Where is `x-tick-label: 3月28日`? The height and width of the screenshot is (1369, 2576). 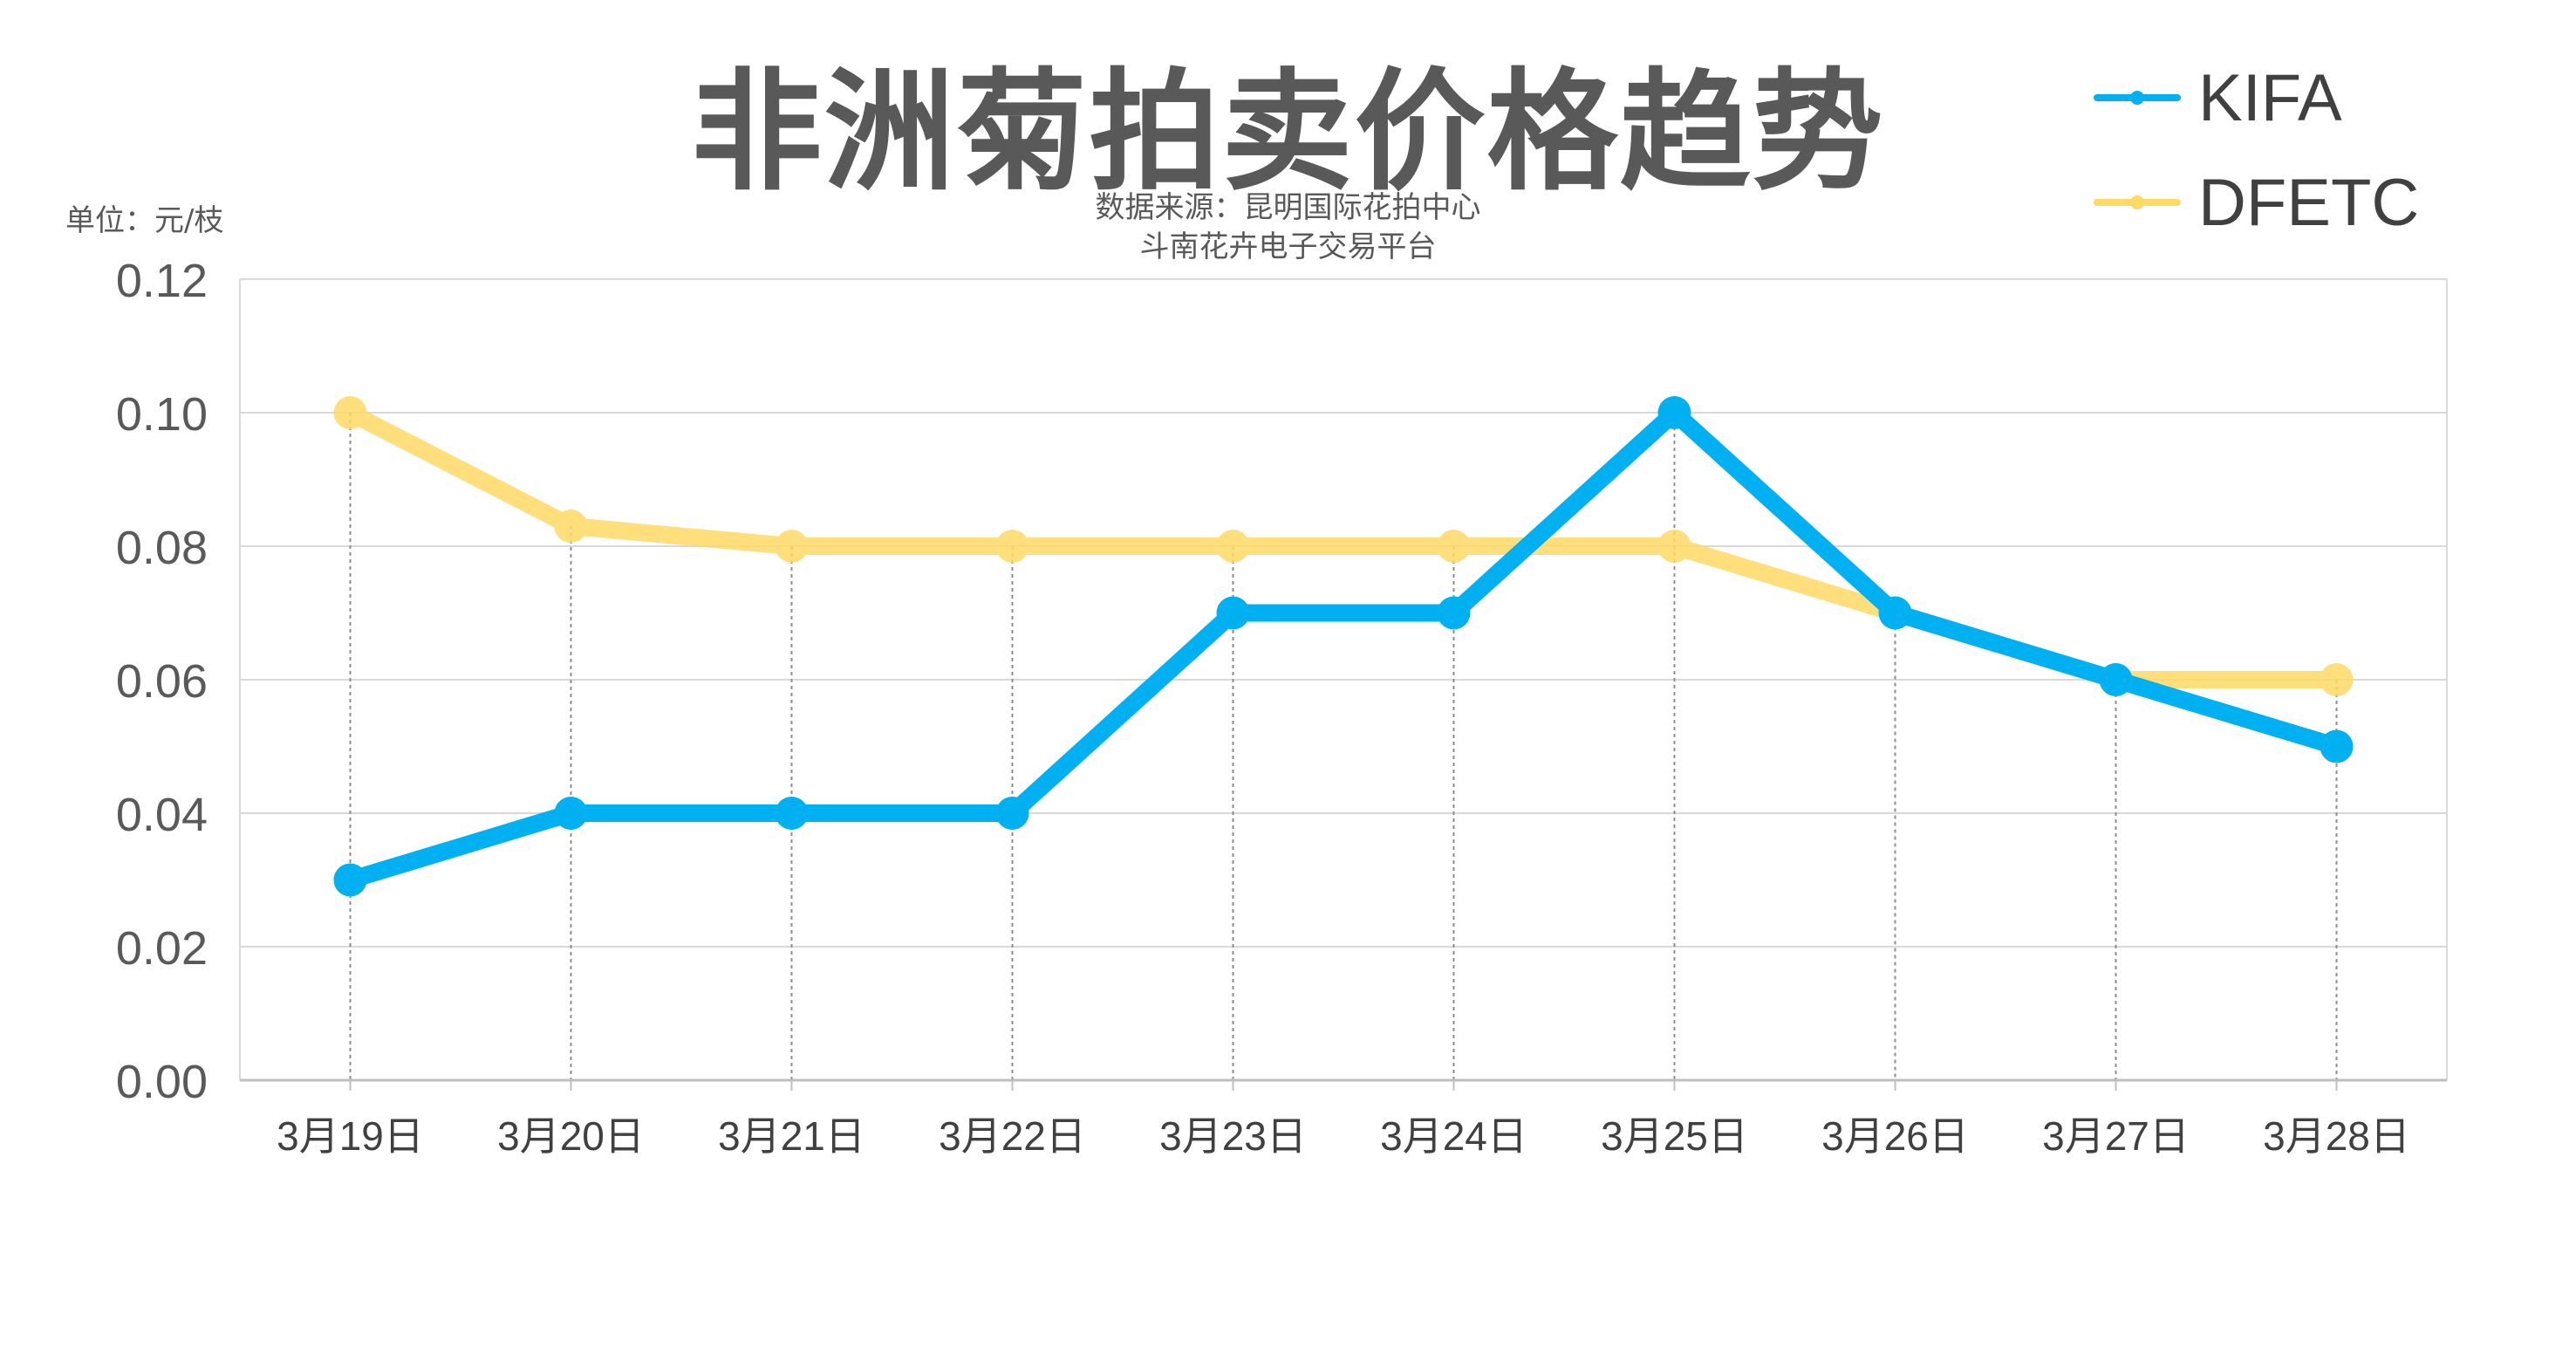 x-tick-label: 3月28日 is located at coordinates (2336, 1136).